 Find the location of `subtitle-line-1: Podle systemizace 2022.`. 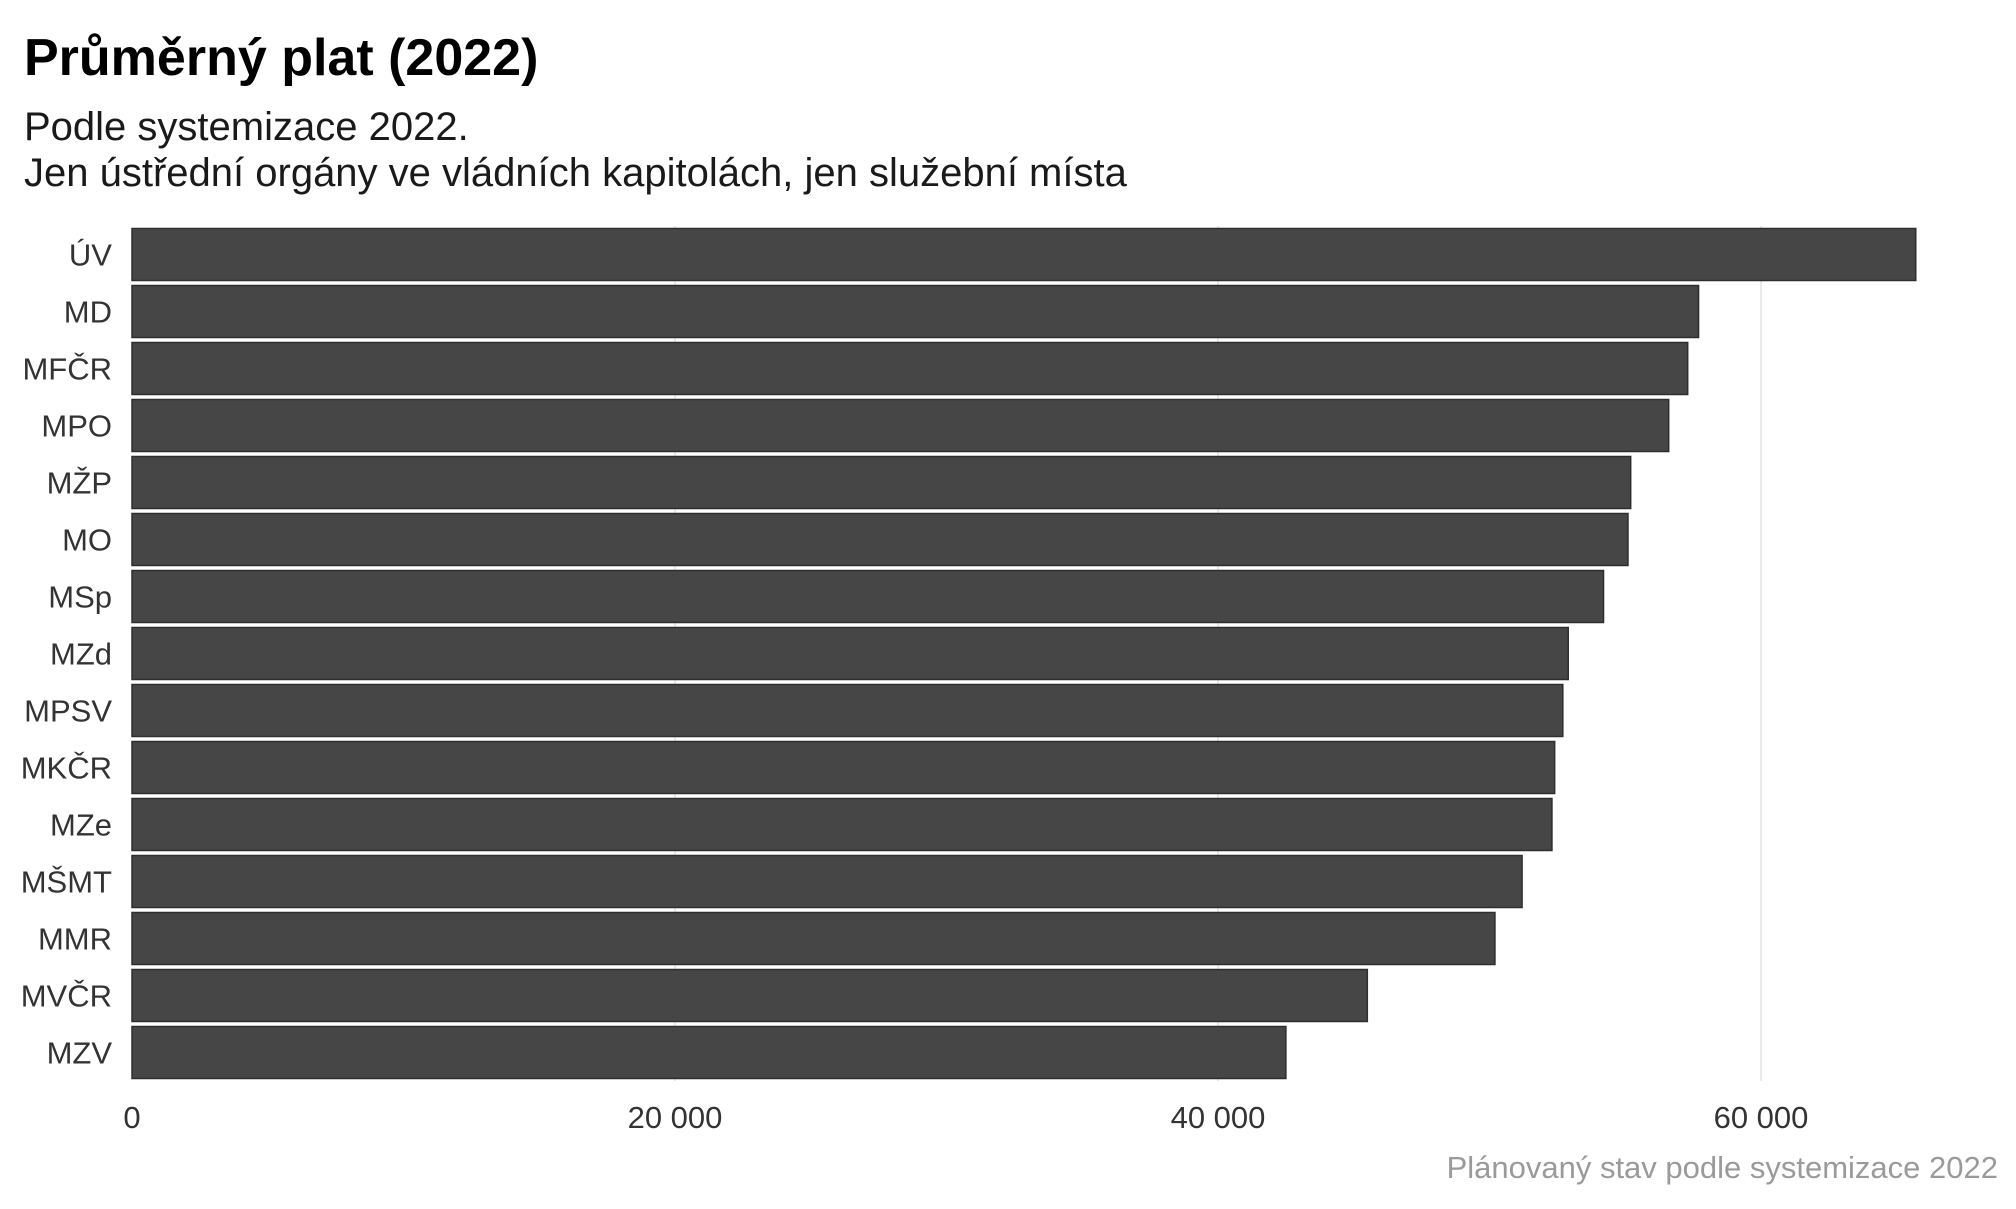

subtitle-line-1: Podle systemizace 2022. is located at coordinates (246, 127).